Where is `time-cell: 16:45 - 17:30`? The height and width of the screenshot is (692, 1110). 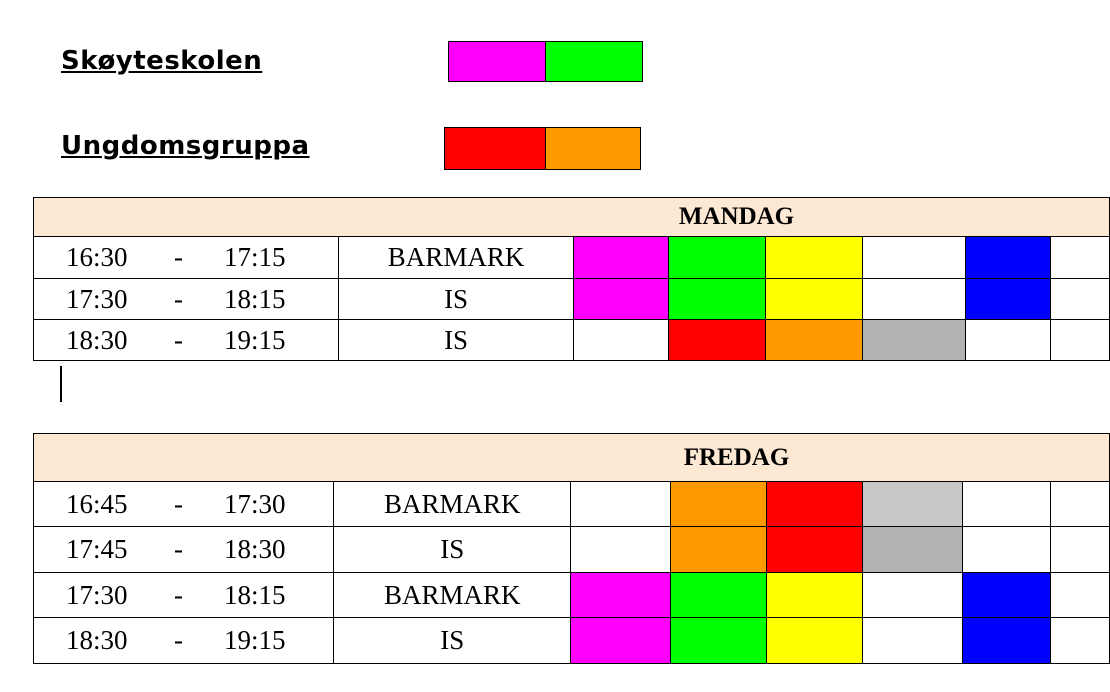 time-cell: 16:45 - 17:30 is located at coordinates (183, 504).